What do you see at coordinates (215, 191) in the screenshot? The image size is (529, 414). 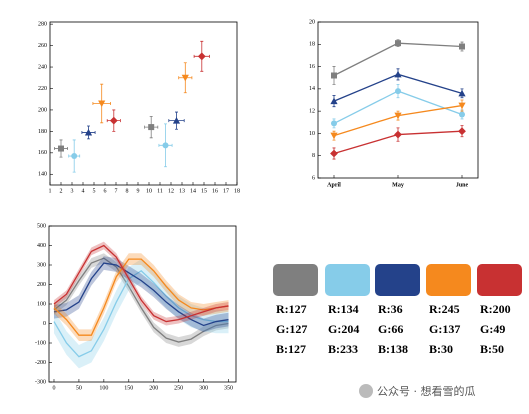 I see `x-tick-label: 16` at bounding box center [215, 191].